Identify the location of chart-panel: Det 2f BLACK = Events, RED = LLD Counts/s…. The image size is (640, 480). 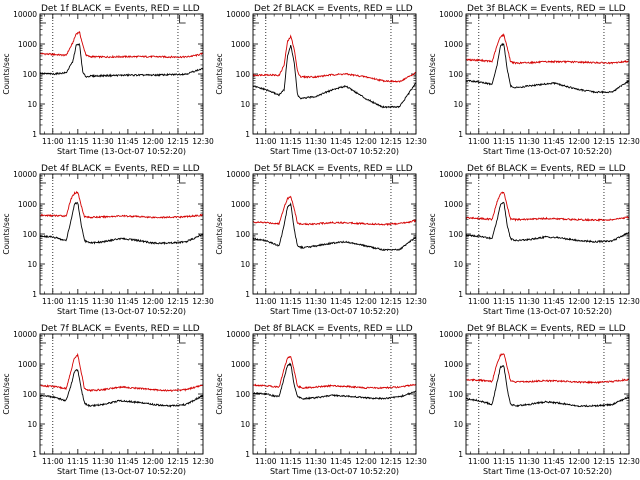
(321, 80).